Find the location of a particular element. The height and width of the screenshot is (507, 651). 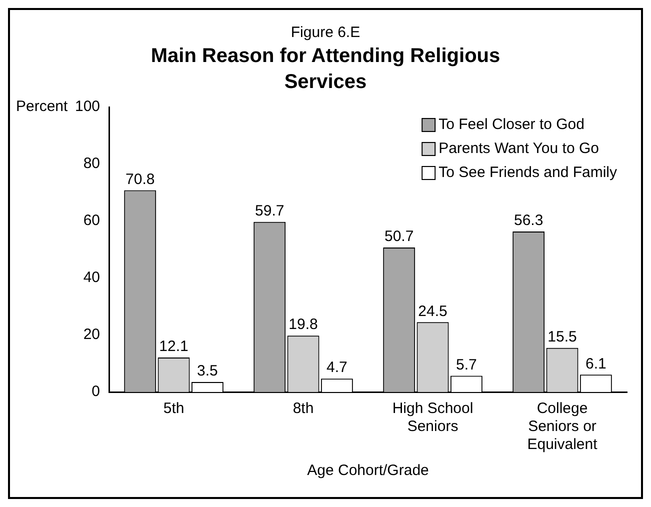

data-label: 70.8 is located at coordinates (140, 179).